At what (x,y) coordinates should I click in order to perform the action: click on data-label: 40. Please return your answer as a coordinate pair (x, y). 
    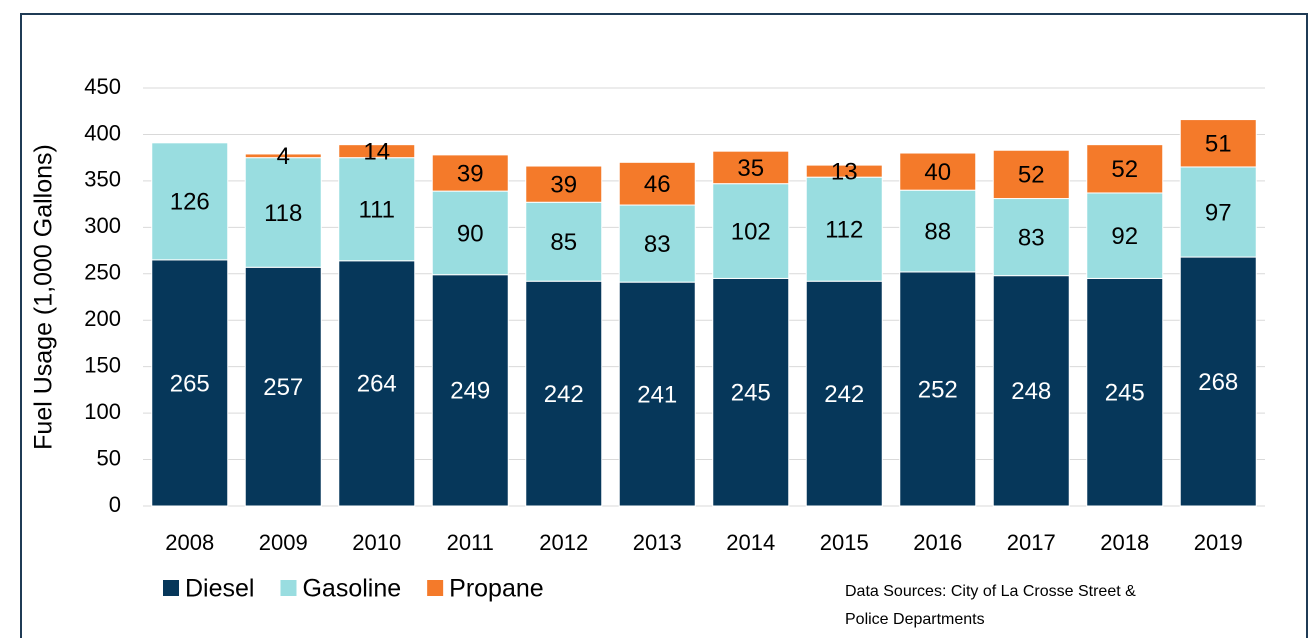
    Looking at the image, I should click on (937, 172).